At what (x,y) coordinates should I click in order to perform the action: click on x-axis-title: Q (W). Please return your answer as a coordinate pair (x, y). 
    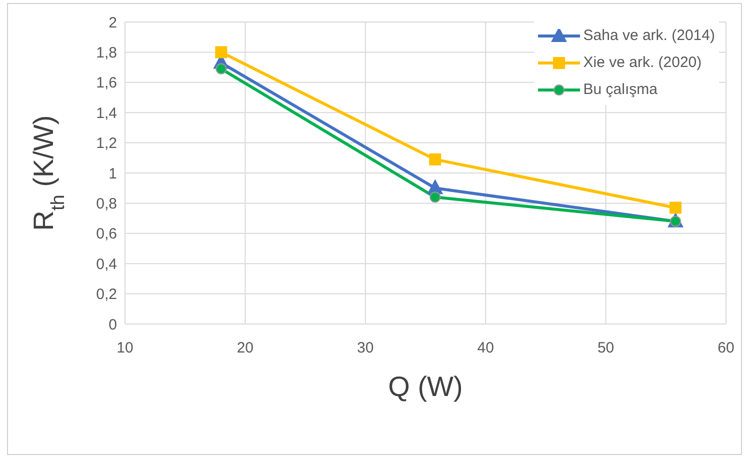
    Looking at the image, I should click on (425, 386).